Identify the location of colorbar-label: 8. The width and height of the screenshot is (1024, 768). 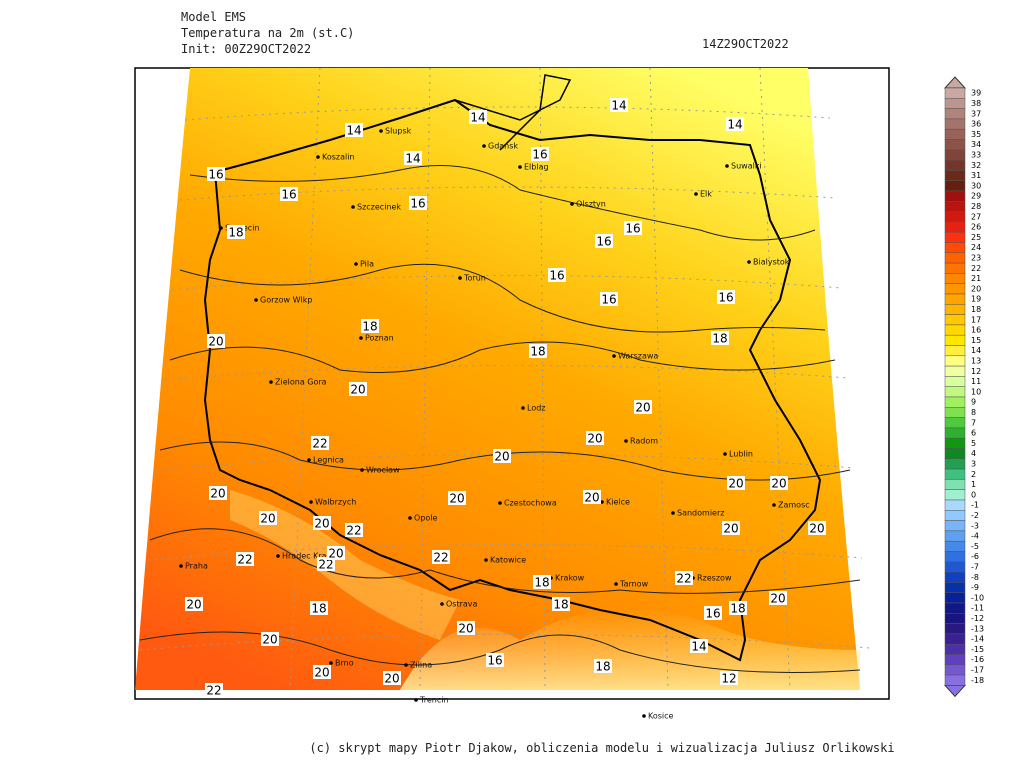
(973, 412).